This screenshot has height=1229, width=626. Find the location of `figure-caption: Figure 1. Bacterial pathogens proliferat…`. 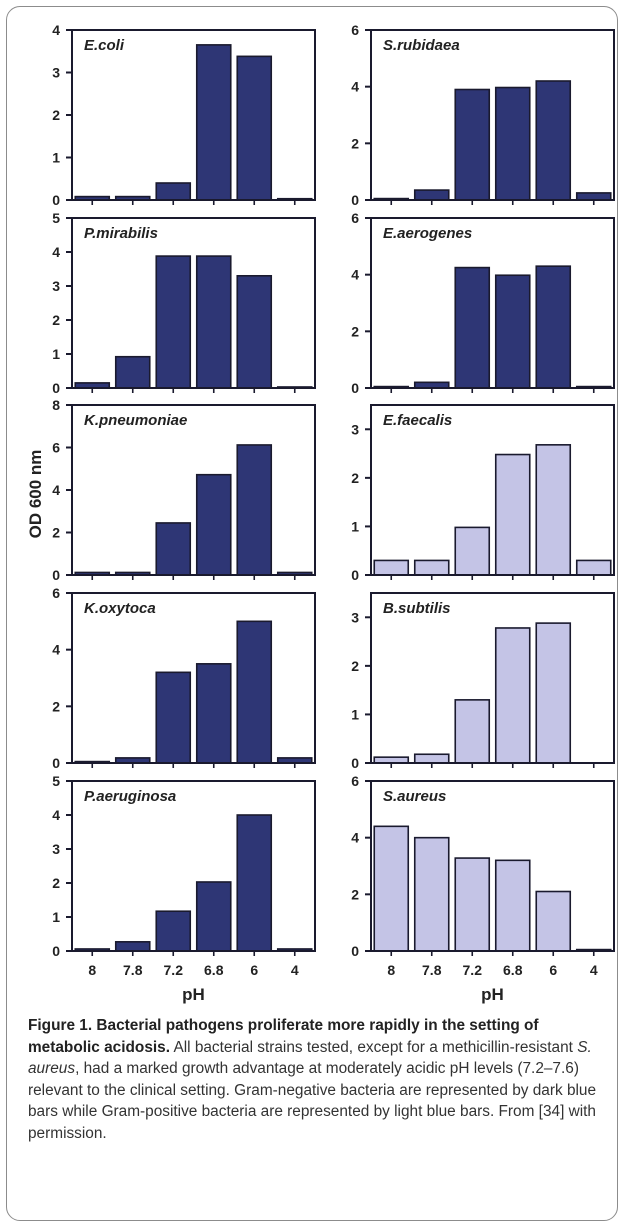

figure-caption: Figure 1. Bacterial pathogens proliferat… is located at coordinates (318, 1079).